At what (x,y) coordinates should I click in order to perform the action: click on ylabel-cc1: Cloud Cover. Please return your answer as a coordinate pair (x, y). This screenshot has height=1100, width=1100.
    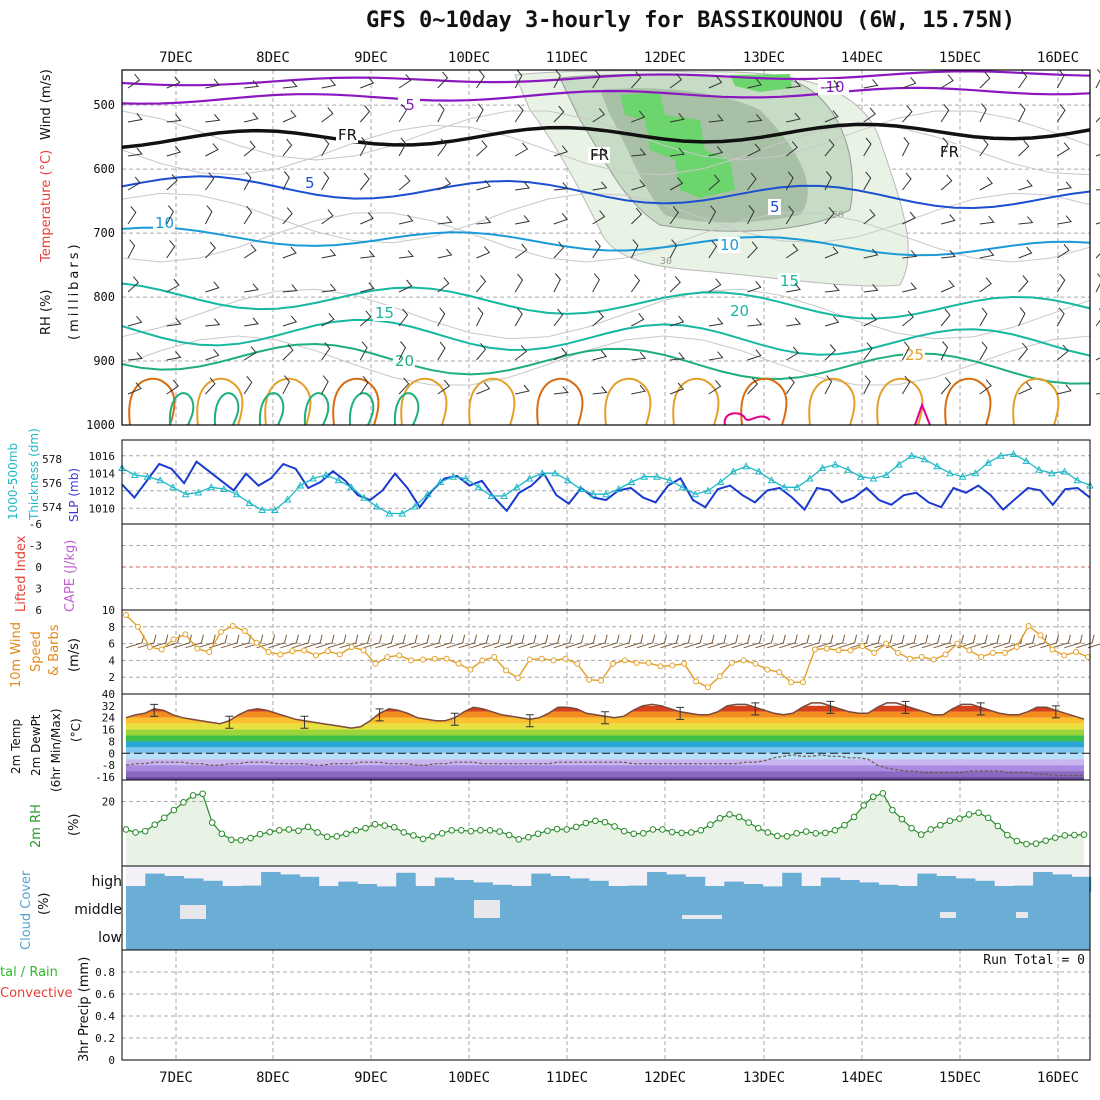
    Looking at the image, I should click on (26, 910).